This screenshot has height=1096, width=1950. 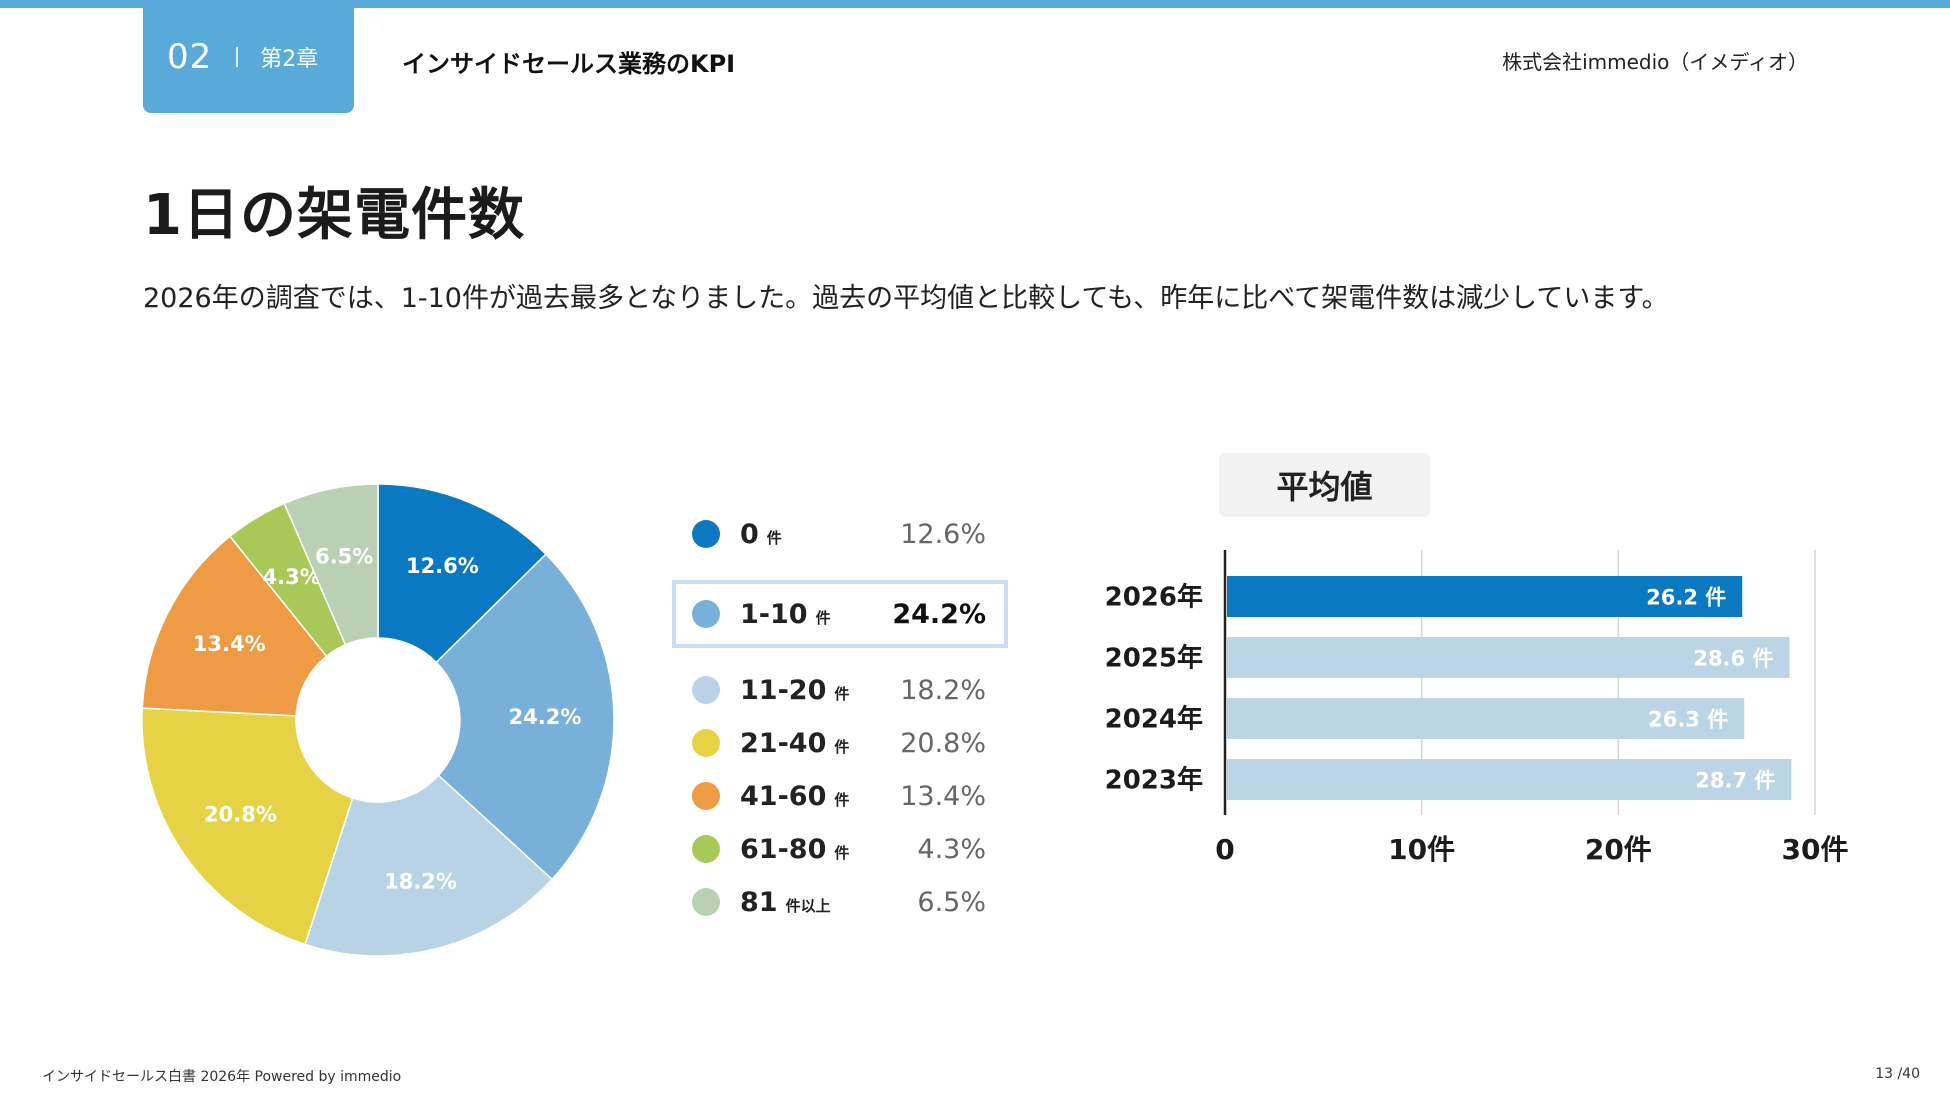 I want to click on legend-label: 61-80 件, so click(x=794, y=849).